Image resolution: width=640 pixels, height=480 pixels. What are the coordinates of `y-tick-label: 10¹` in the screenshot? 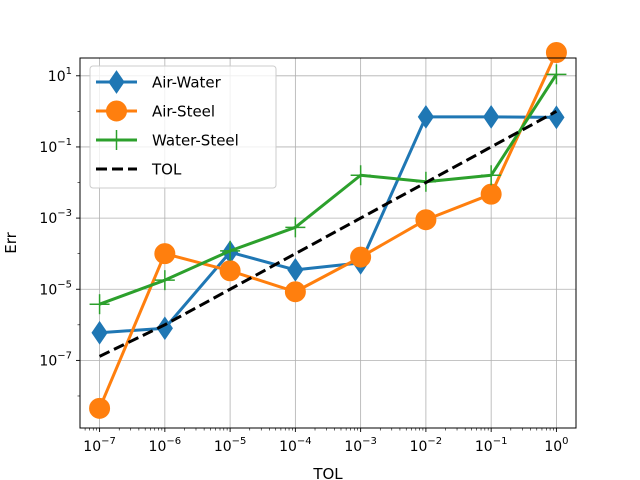 It's located at (60, 75).